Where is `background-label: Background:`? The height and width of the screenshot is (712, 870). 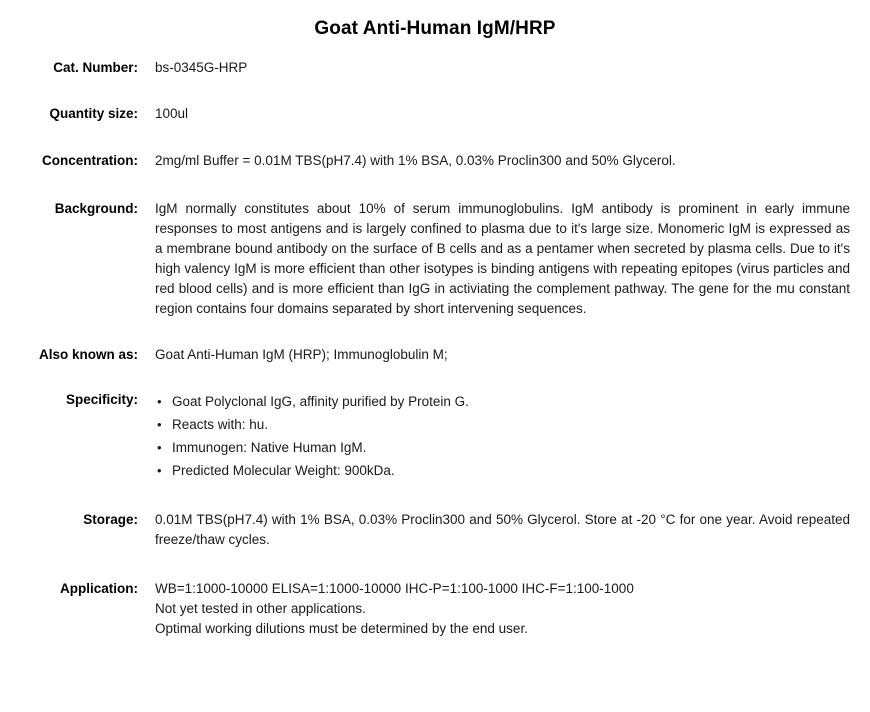
background-label: Background: is located at coordinates (96, 208).